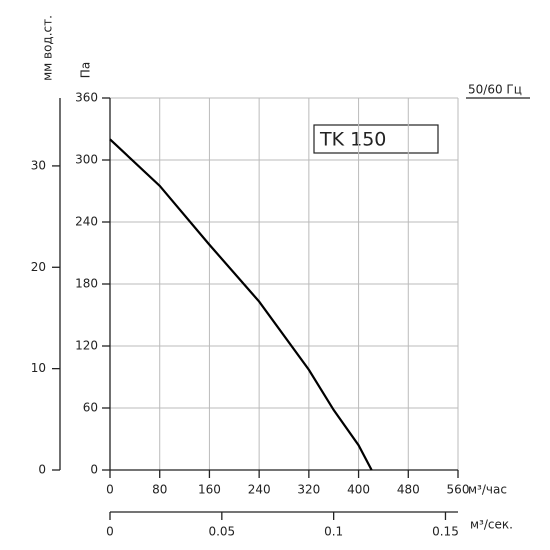 The height and width of the screenshot is (550, 550). Describe the element at coordinates (110, 490) in the screenshot. I see `x-tick-label: 0` at that location.